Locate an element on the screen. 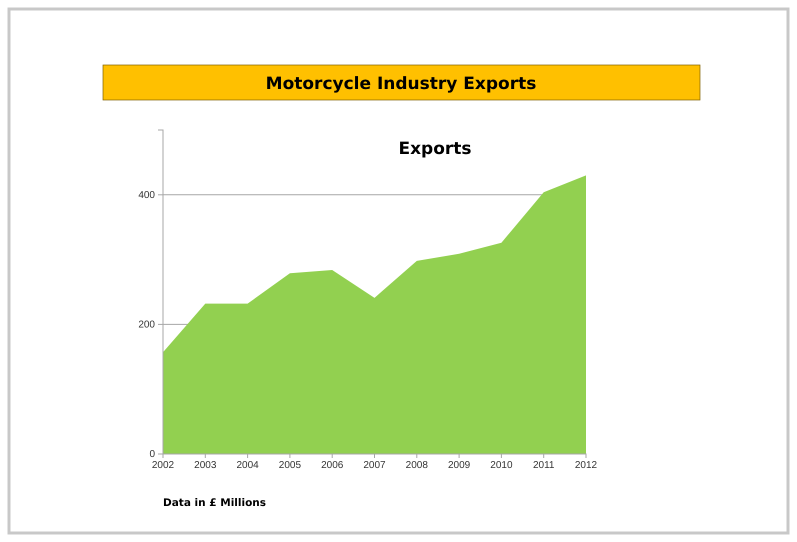 This screenshot has width=797, height=542. x-tick-label: 2010 is located at coordinates (501, 466).